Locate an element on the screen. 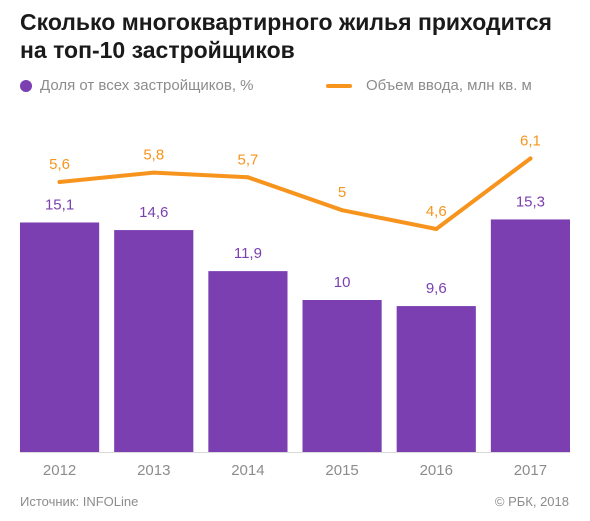 This screenshot has width=590, height=521. bar-value-label-2016: 9,6 is located at coordinates (436, 288).